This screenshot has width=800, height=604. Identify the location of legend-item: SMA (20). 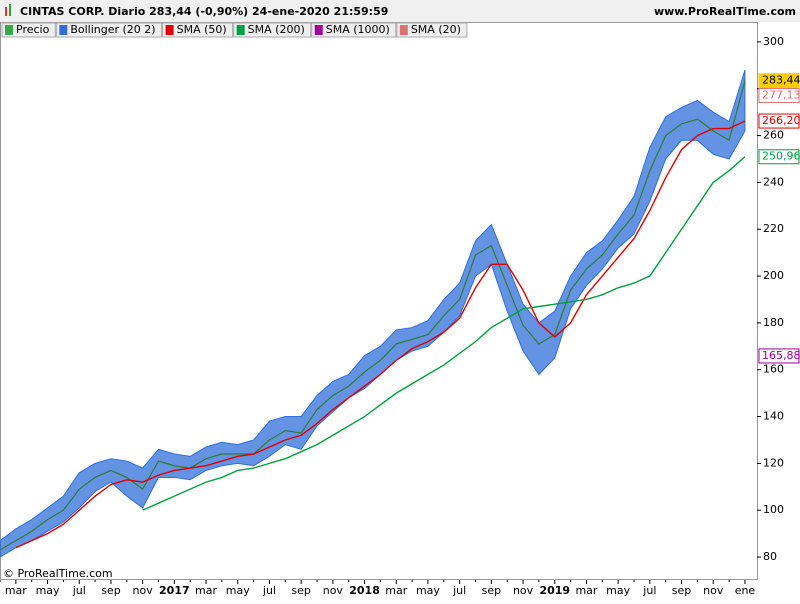
(432, 30).